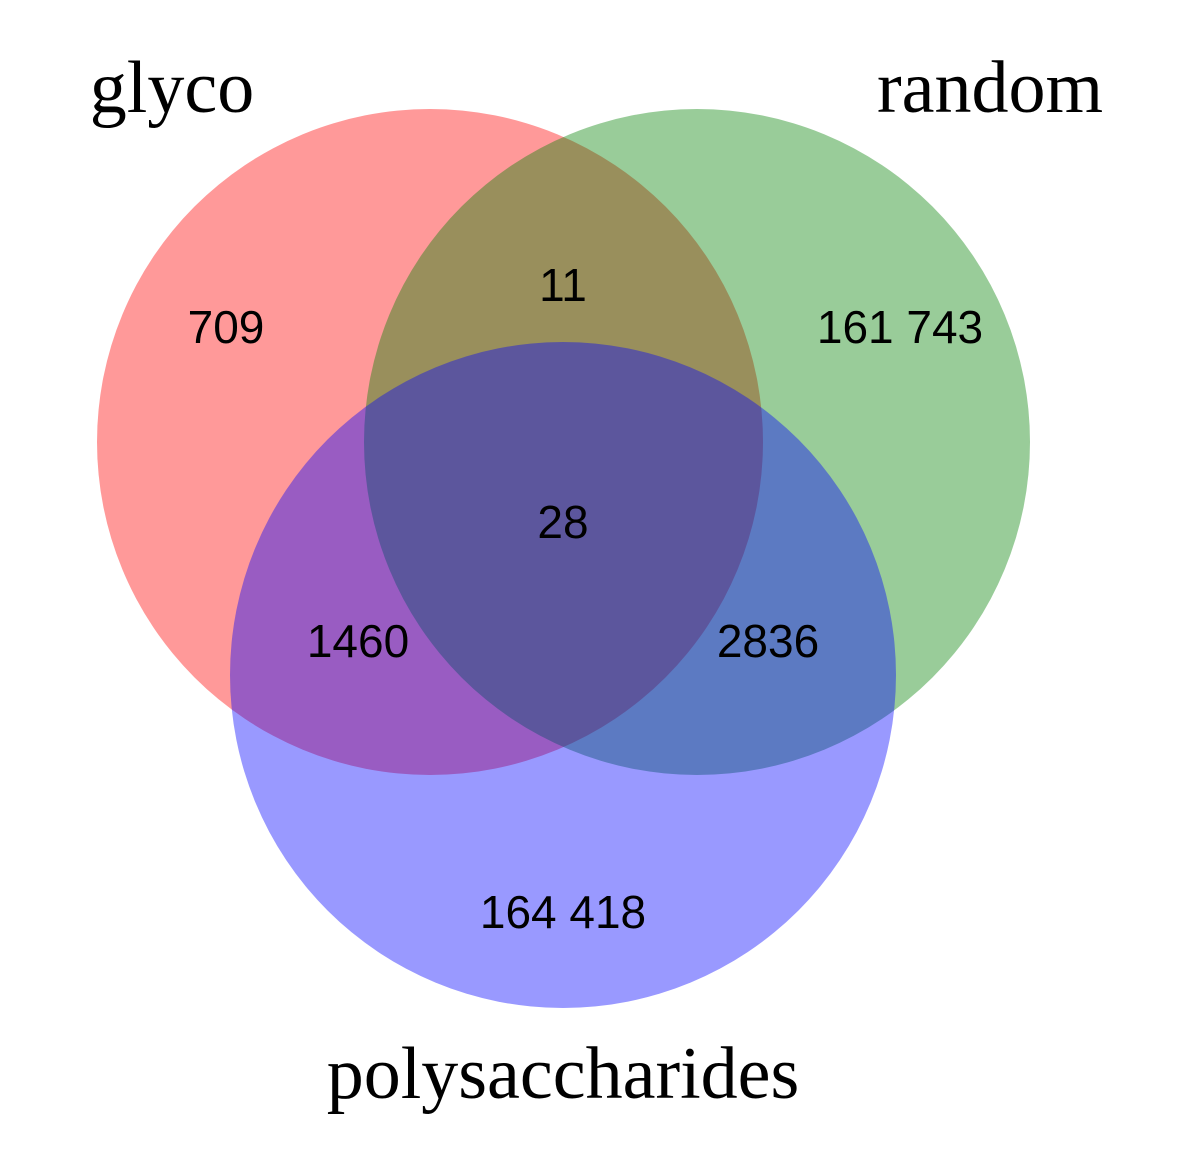 The image size is (1187, 1150). I want to click on glyco-polysaccharides-count: 1460, so click(358, 641).